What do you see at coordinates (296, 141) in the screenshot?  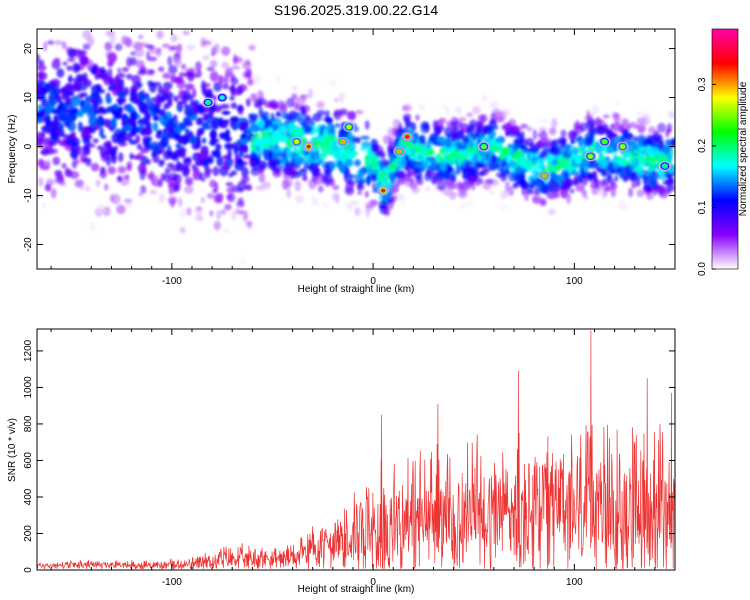 I see `heatmap-hotspot` at bounding box center [296, 141].